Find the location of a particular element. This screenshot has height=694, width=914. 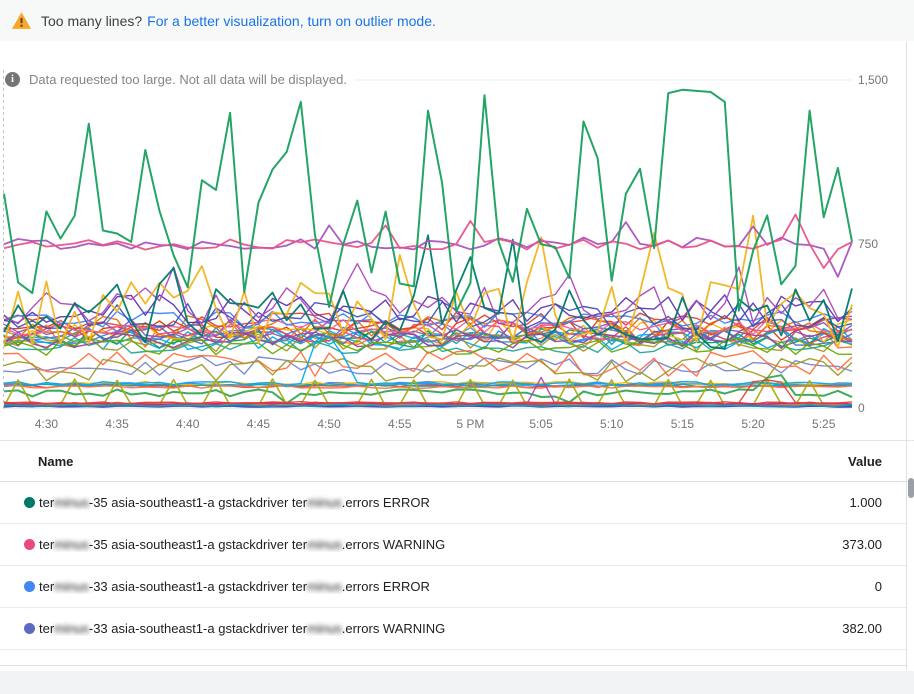

x-axis-label: 4:40 is located at coordinates (188, 424).